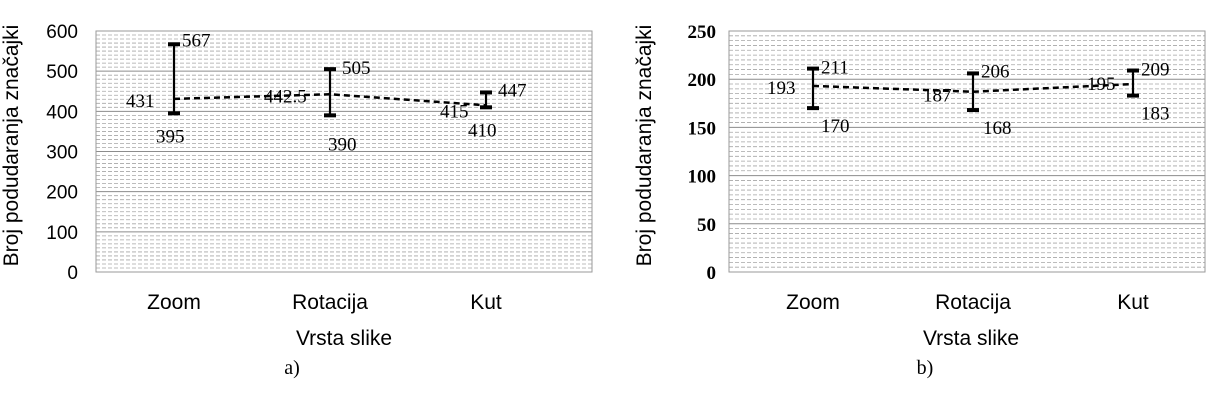 Image resolution: width=1206 pixels, height=405 pixels. Describe the element at coordinates (702, 128) in the screenshot. I see `y-tick-label: 150` at that location.